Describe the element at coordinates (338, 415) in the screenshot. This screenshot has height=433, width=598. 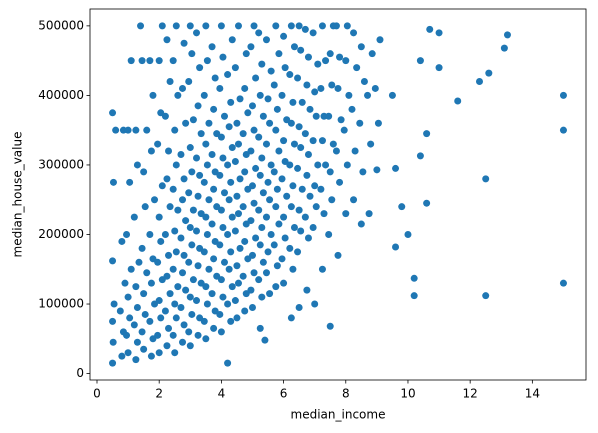
I see `x-axis-label: median_income` at that location.